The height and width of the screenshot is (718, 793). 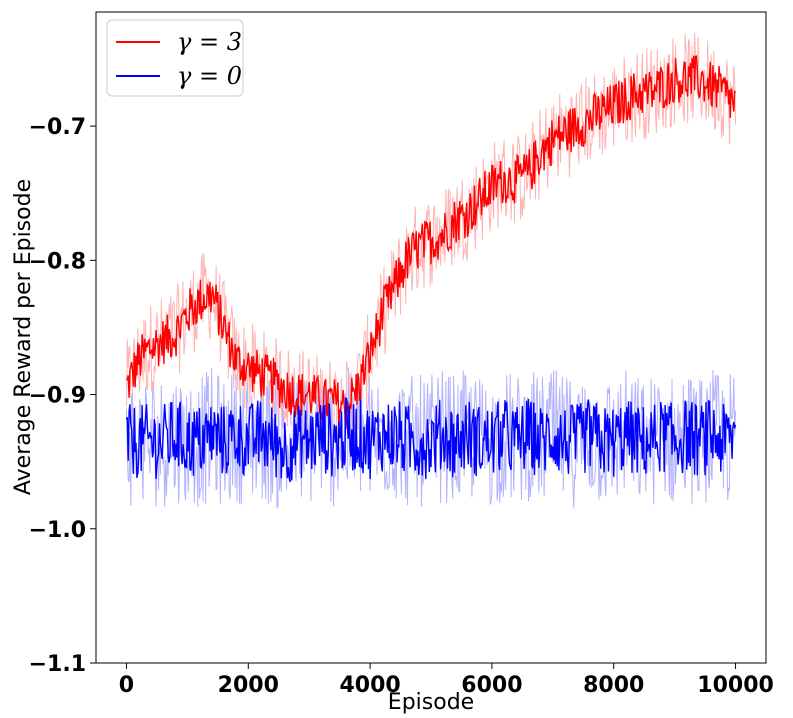 I want to click on x-tick-label: 8000, so click(x=613, y=685).